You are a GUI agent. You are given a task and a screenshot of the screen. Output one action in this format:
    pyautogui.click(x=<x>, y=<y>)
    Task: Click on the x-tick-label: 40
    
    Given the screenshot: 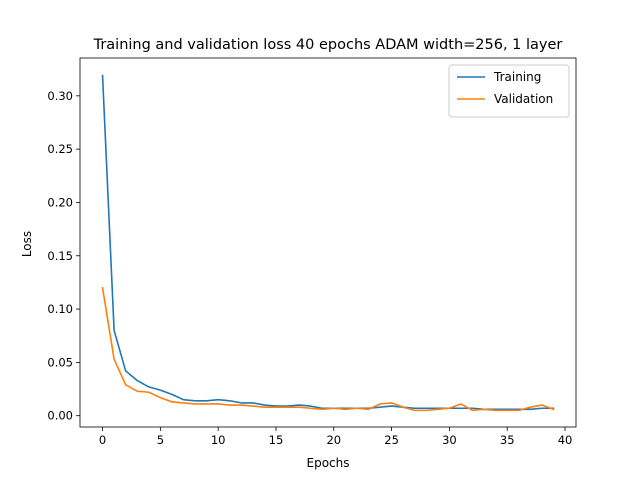 What is the action you would take?
    pyautogui.click(x=565, y=440)
    